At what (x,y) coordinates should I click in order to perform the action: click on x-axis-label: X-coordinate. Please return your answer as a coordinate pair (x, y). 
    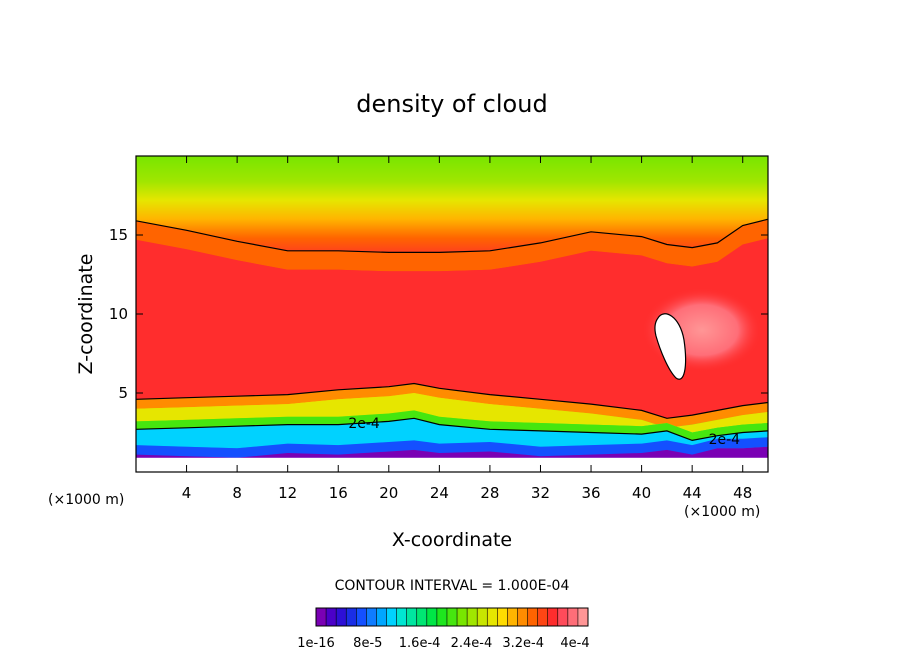
    Looking at the image, I should click on (452, 540).